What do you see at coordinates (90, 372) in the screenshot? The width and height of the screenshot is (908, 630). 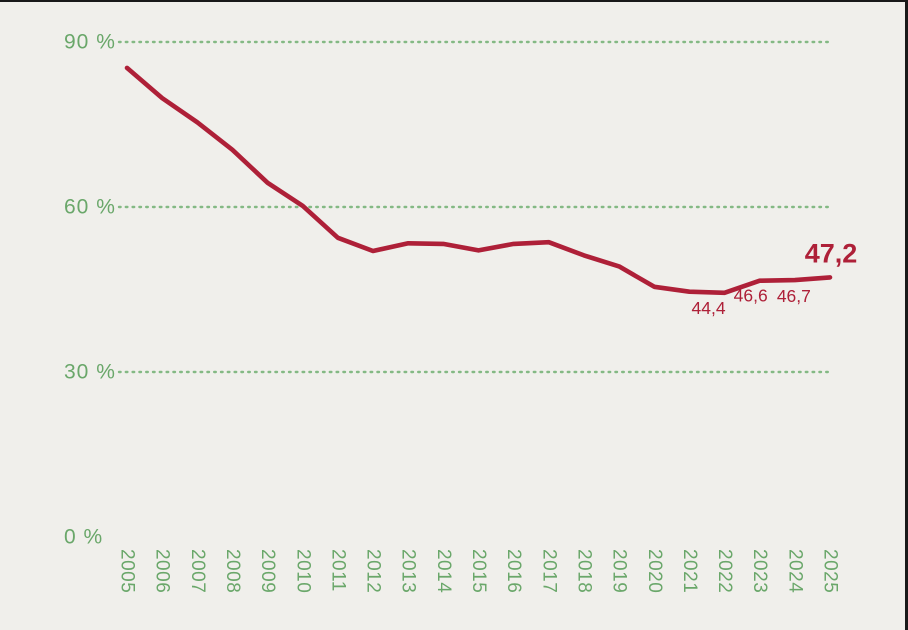 I see `y-axis-tick-label: 30 %` at bounding box center [90, 372].